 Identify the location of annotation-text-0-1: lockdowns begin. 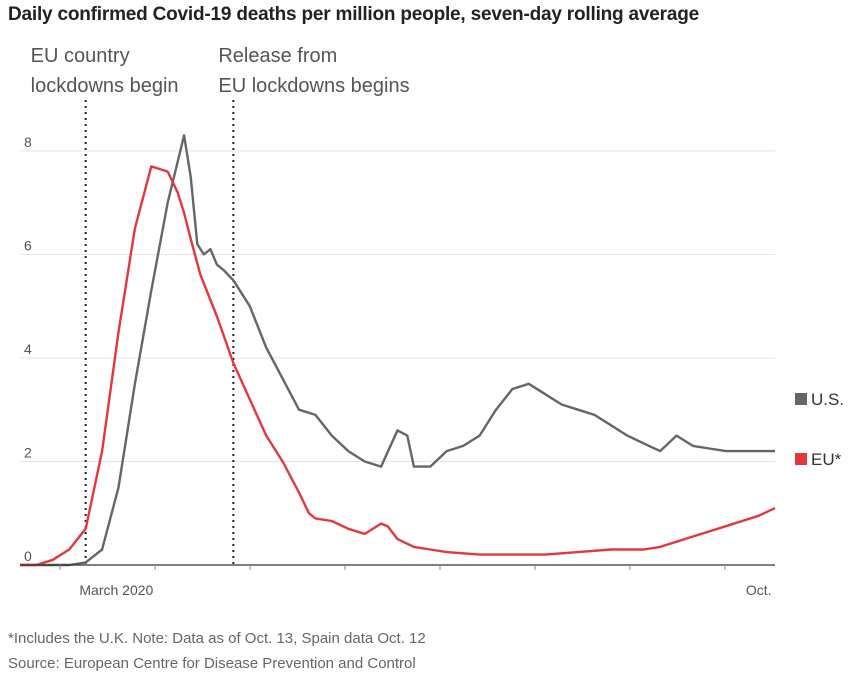
(105, 86).